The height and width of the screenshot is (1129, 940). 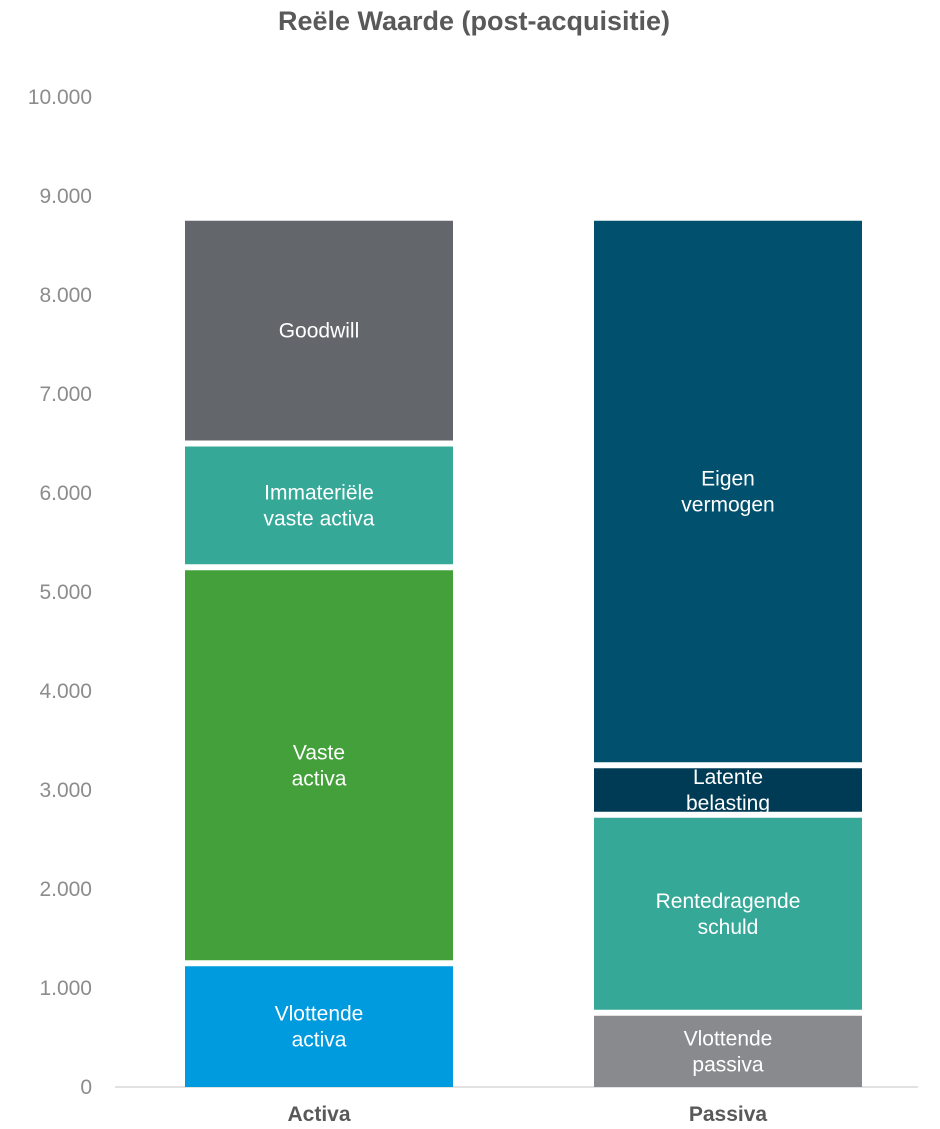 What do you see at coordinates (319, 752) in the screenshot?
I see `segment-label: Vaste` at bounding box center [319, 752].